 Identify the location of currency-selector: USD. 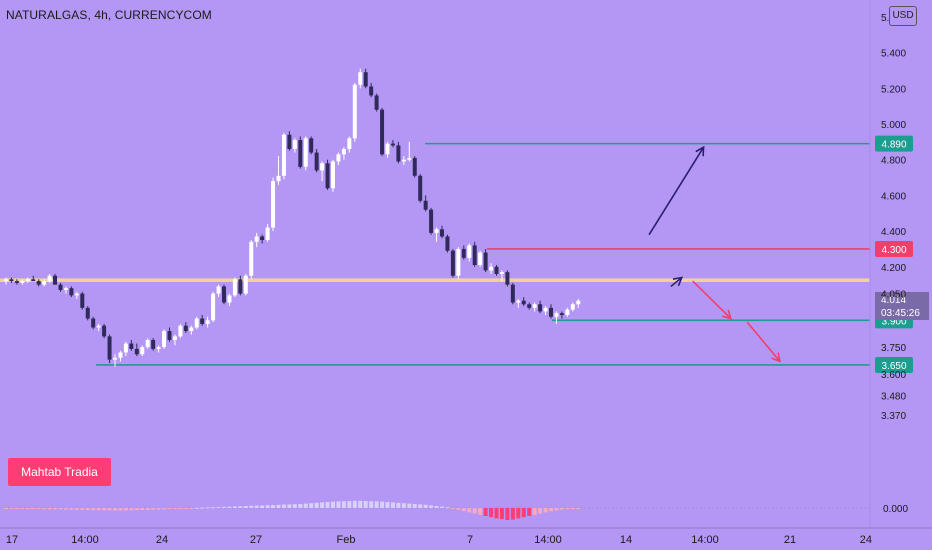
(903, 16).